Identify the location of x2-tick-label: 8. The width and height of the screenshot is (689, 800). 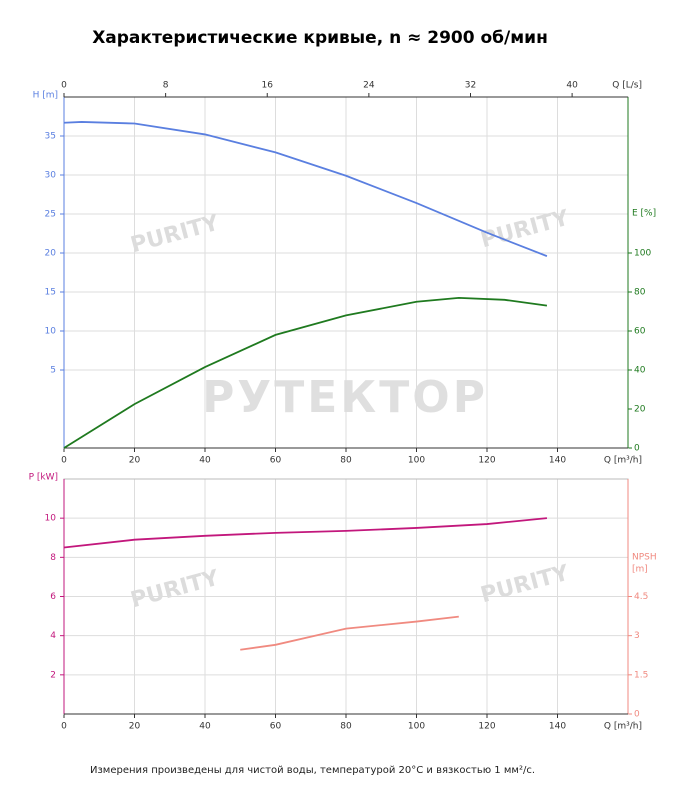
(166, 86).